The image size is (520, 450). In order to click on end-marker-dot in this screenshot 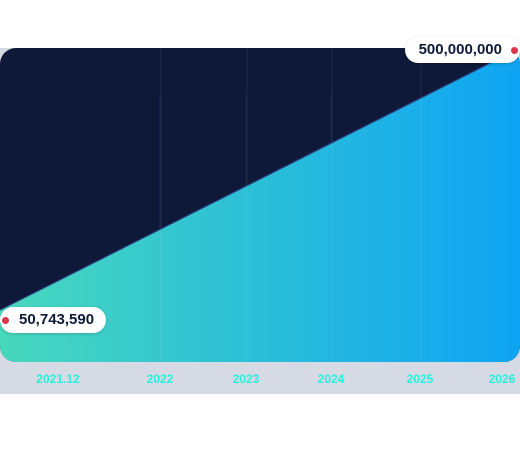, I will do `click(514, 50)`.